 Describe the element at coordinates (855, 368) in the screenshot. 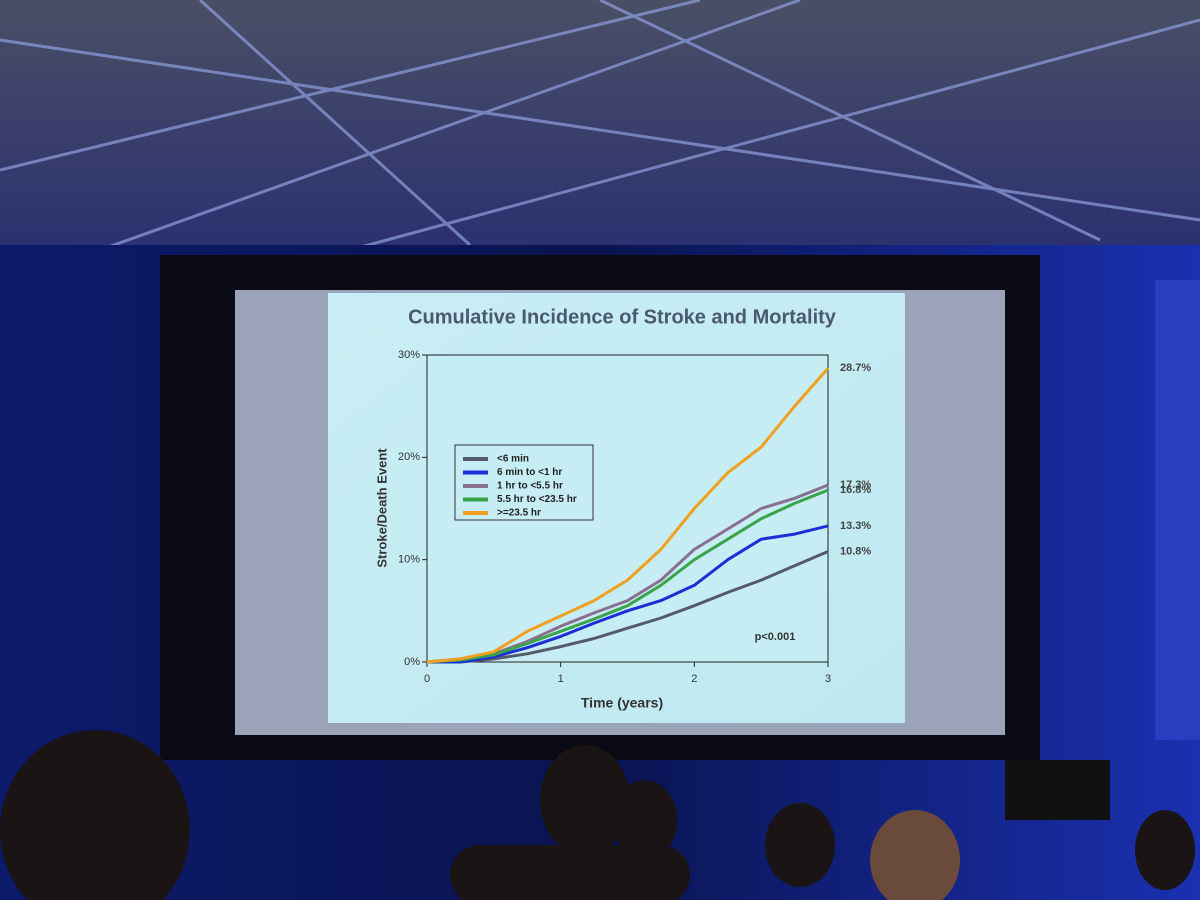

I see `end-label: 28.7%` at that location.